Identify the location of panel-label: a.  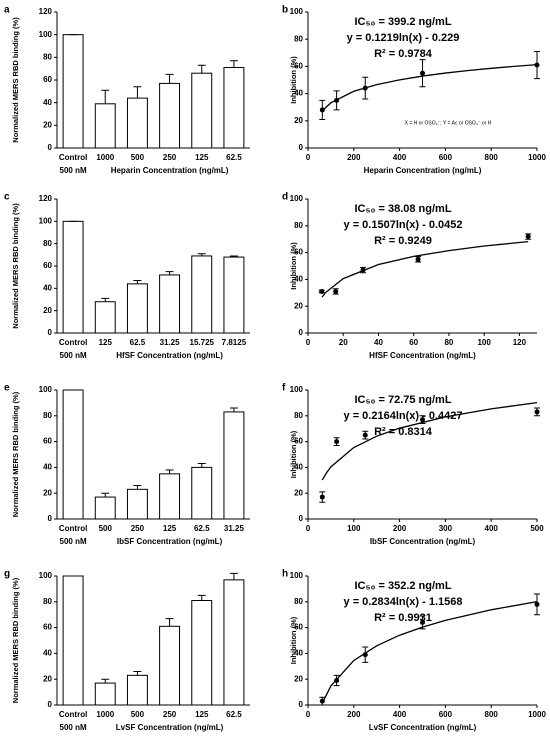
(7, 10).